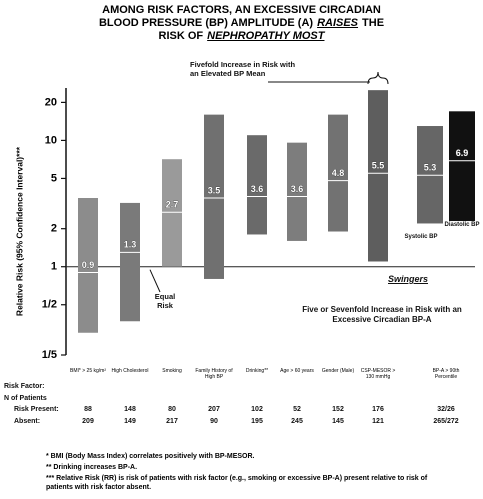 The height and width of the screenshot is (499, 483). What do you see at coordinates (181, 36) in the screenshot?
I see `title-text: RISK OF` at bounding box center [181, 36].